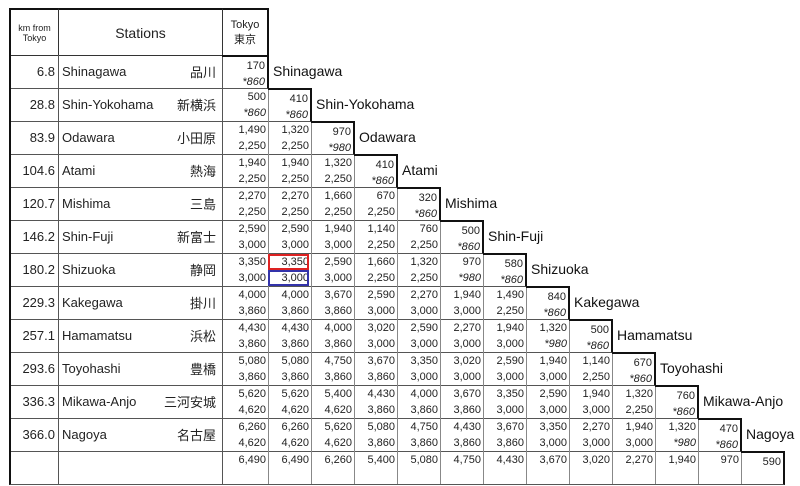  What do you see at coordinates (196, 237) in the screenshot?
I see `station-japanese: 新富士` at bounding box center [196, 237].